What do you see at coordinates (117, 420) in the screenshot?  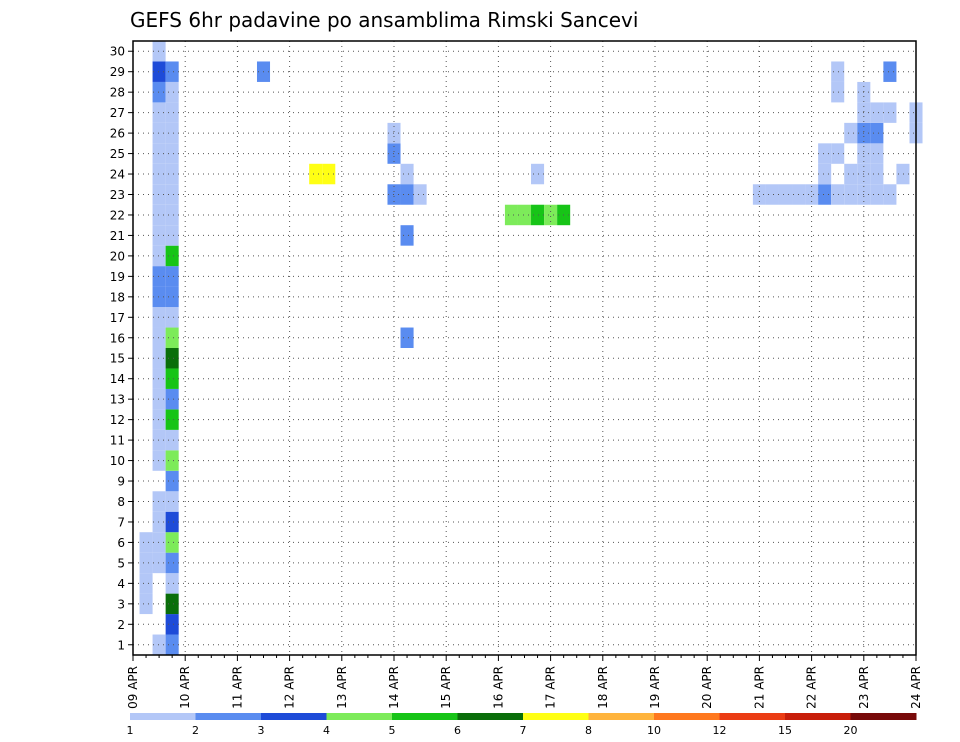 I see `y-tick-label: 12` at bounding box center [117, 420].